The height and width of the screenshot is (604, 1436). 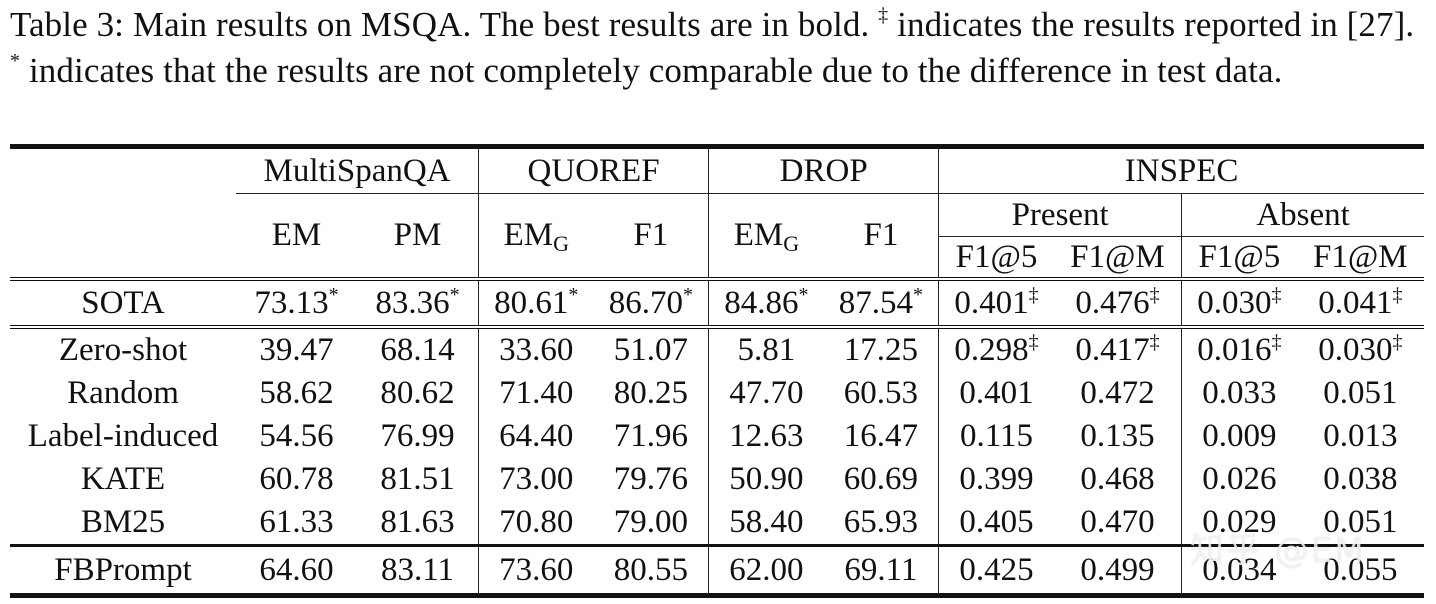 What do you see at coordinates (1239, 479) in the screenshot?
I see `cell: 0.026` at bounding box center [1239, 479].